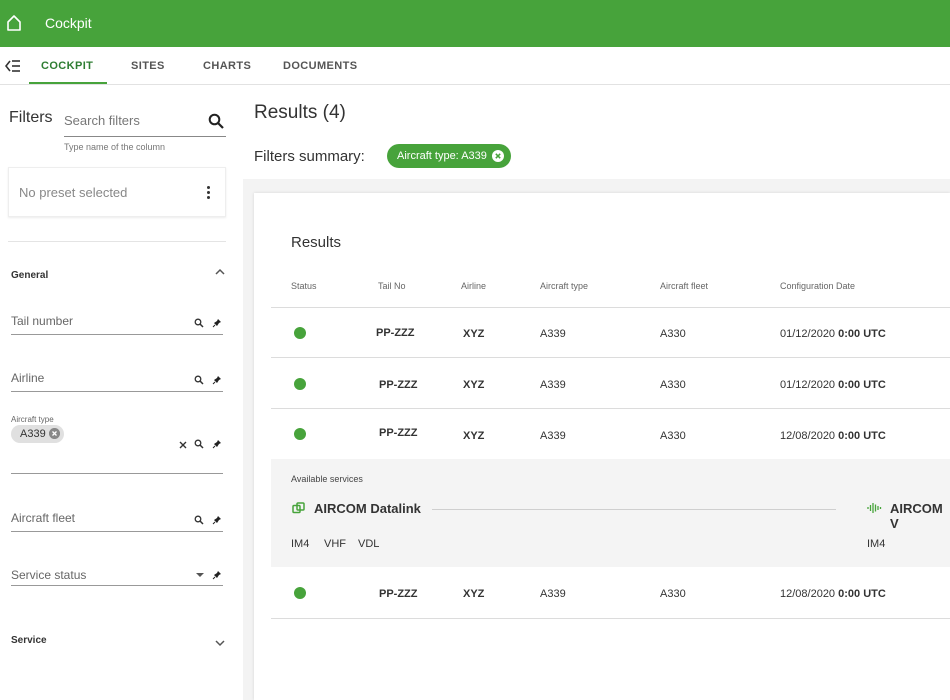  Describe the element at coordinates (634, 509) in the screenshot. I see `service-divider` at that location.